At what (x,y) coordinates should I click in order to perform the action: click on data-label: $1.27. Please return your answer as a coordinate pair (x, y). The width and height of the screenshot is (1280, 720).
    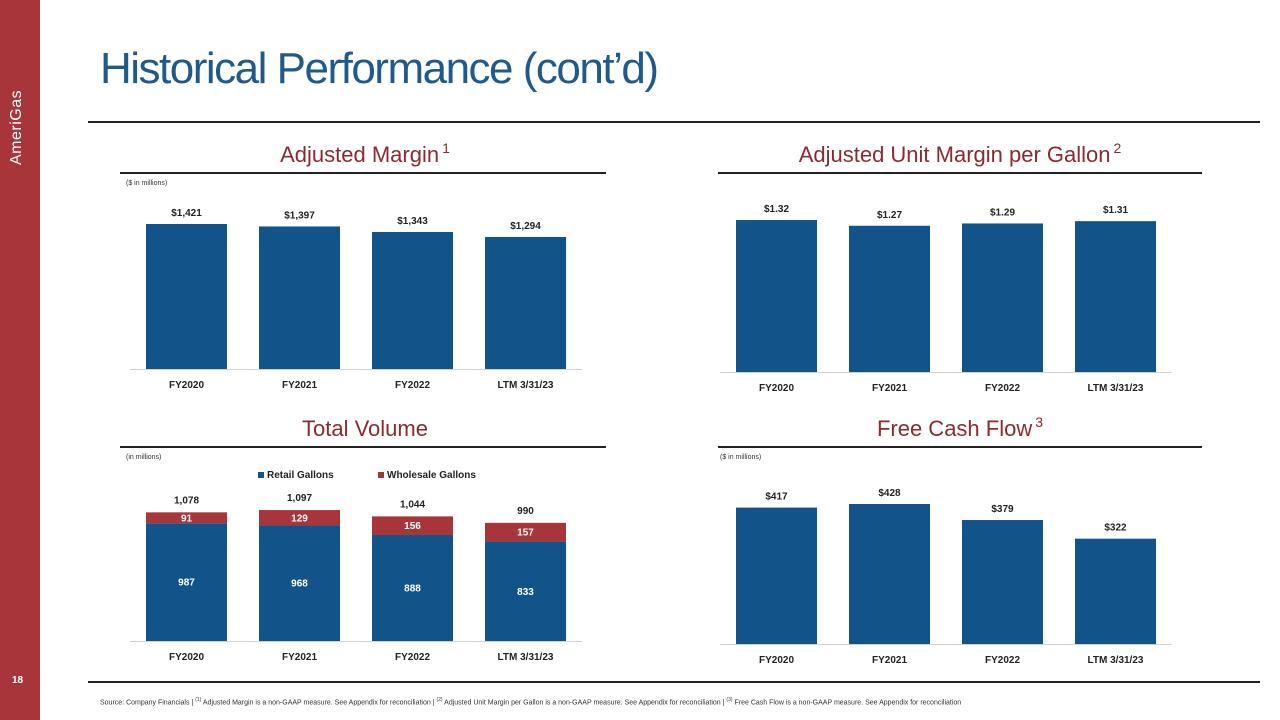
    Looking at the image, I should click on (889, 215).